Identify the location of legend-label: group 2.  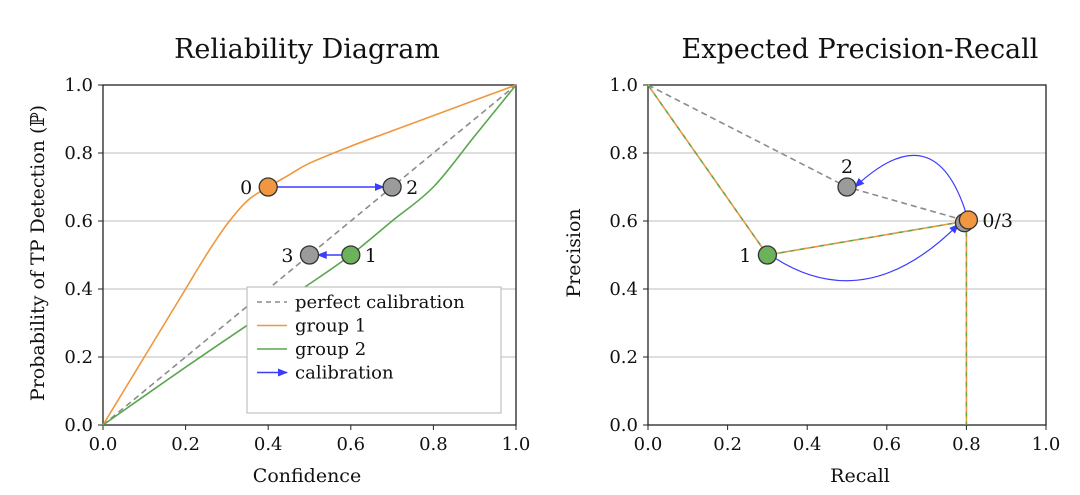
(330, 349).